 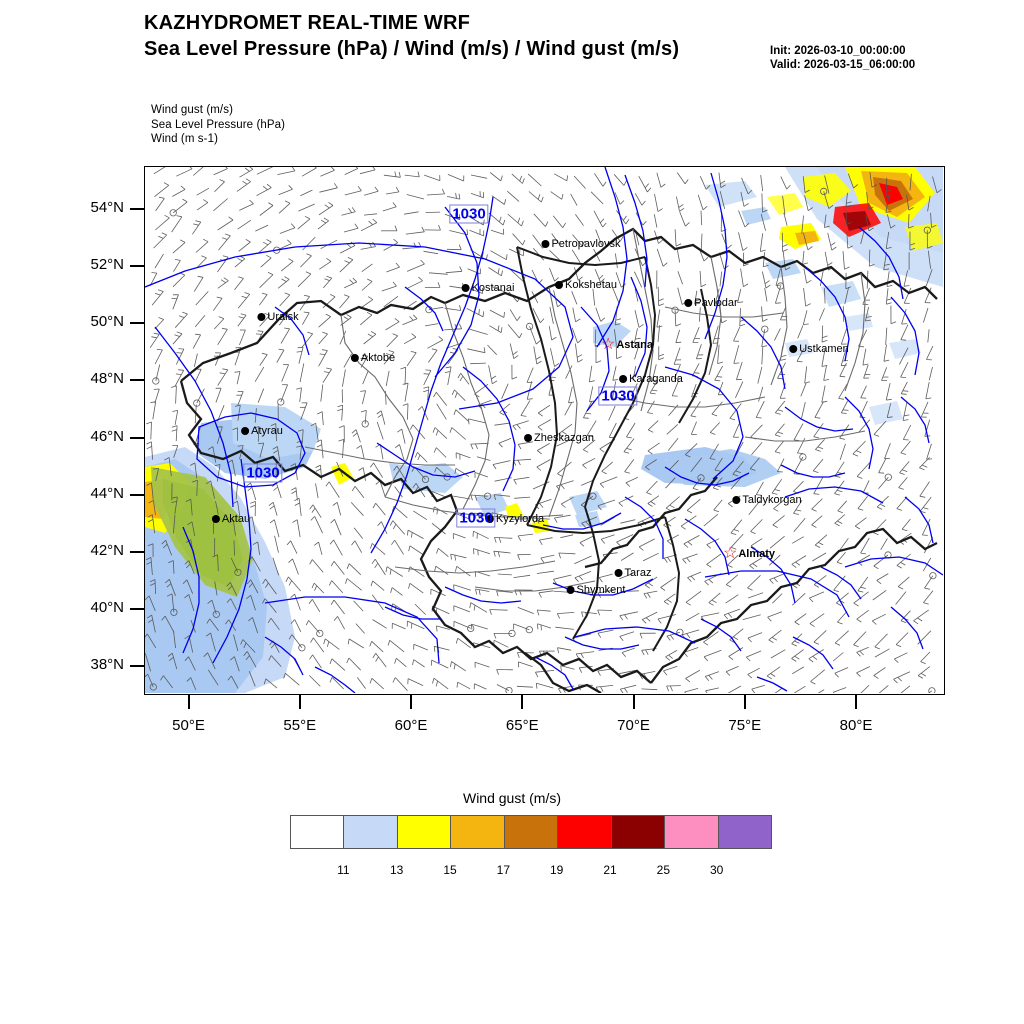 What do you see at coordinates (411, 725) in the screenshot?
I see `lon-label: 60°E` at bounding box center [411, 725].